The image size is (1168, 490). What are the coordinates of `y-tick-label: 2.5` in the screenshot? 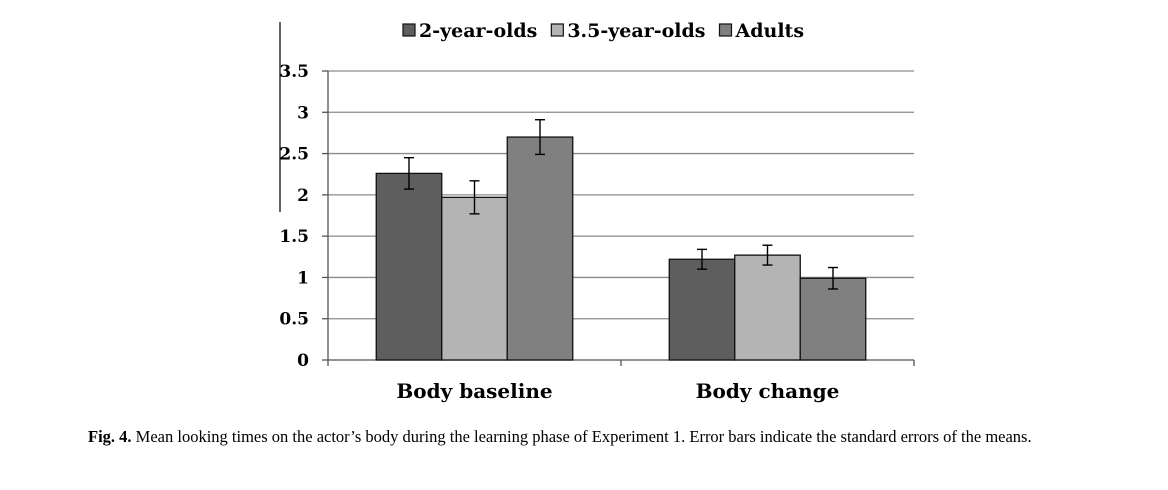 It's located at (294, 155).